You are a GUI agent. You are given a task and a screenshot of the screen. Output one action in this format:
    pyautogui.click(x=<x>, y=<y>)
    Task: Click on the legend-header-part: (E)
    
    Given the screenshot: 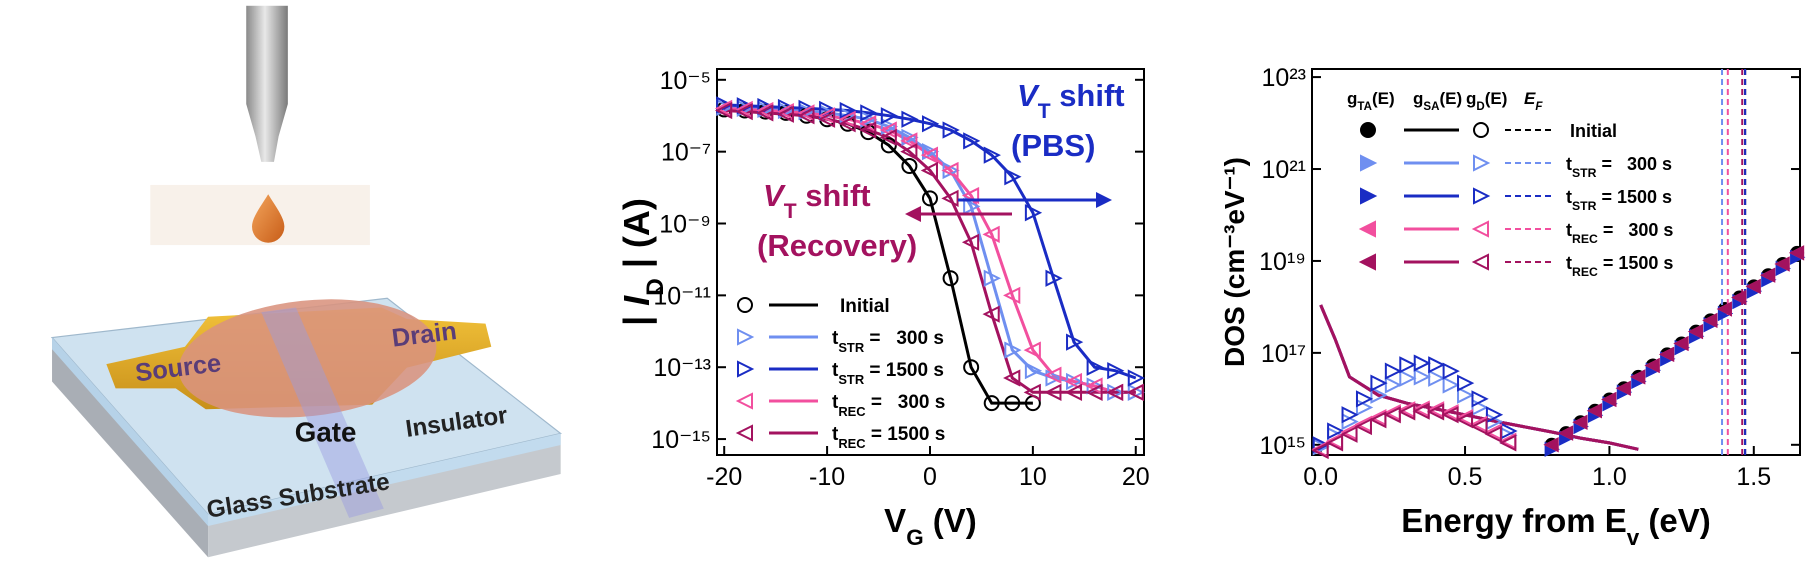 What is the action you would take?
    pyautogui.click(x=1496, y=98)
    